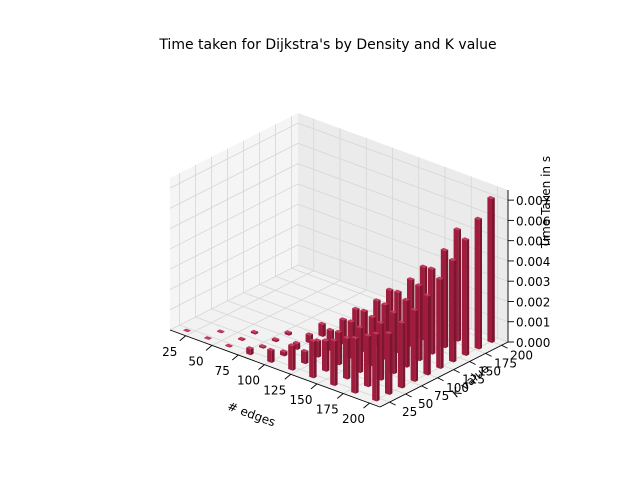 The width and height of the screenshot is (640, 485). What do you see at coordinates (457, 388) in the screenshot?
I see `y-tick-label: 100` at bounding box center [457, 388].